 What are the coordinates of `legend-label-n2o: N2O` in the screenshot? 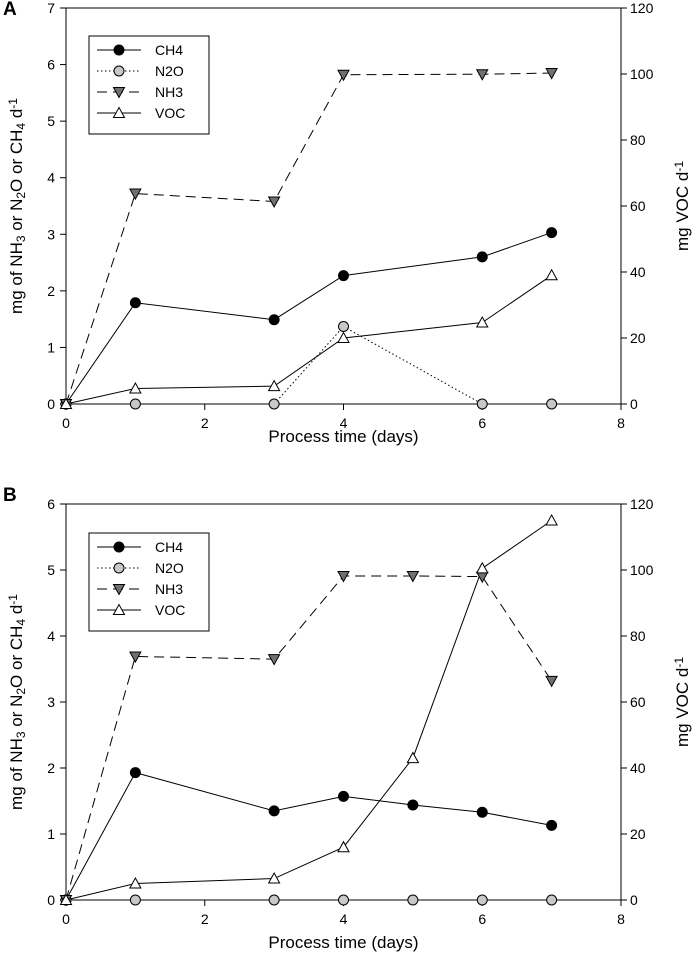 It's located at (169, 568).